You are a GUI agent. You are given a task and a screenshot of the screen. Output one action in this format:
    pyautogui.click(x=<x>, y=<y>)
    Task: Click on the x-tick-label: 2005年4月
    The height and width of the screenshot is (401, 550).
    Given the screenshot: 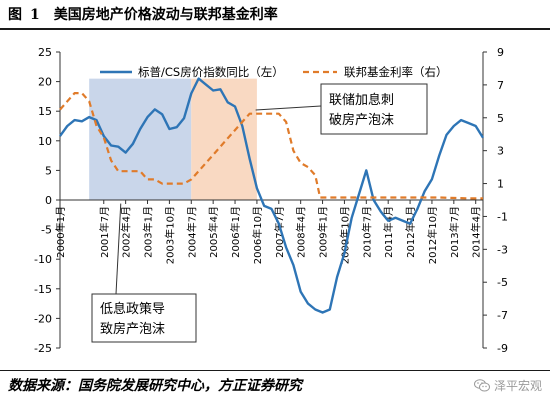 What is the action you would take?
    pyautogui.click(x=213, y=232)
    